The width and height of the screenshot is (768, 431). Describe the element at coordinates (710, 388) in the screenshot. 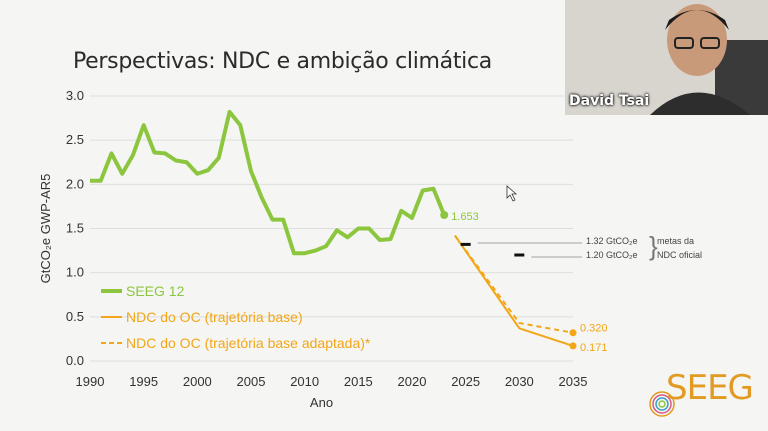

I see `logo-text: SEEG` at that location.